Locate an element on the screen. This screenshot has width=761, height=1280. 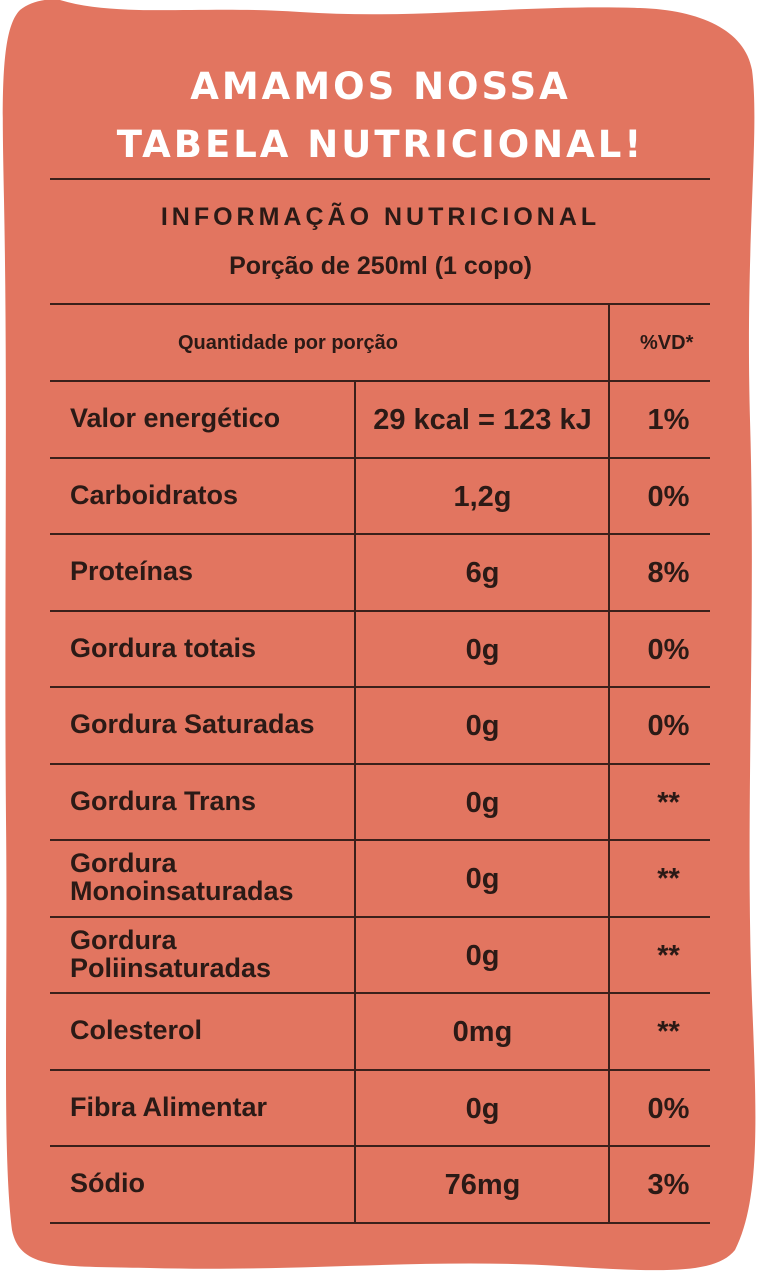
nutrient-amount: 0mg is located at coordinates (482, 1032).